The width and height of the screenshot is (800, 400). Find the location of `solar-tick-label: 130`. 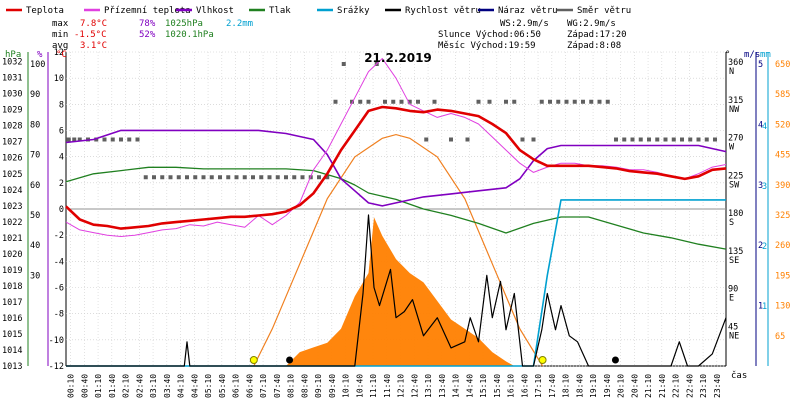

solar-tick-label: 130 is located at coordinates (782, 307).